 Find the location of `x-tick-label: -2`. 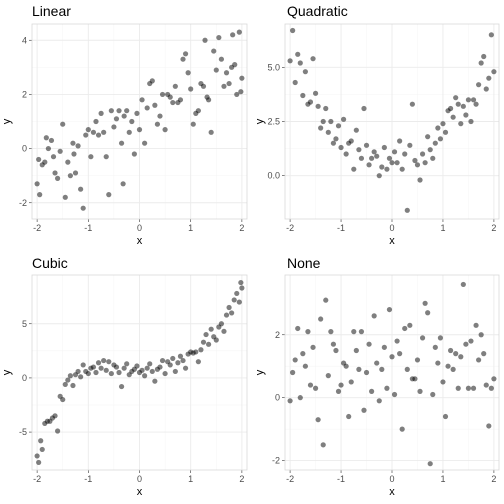

x-tick-label: -2 is located at coordinates (290, 228).